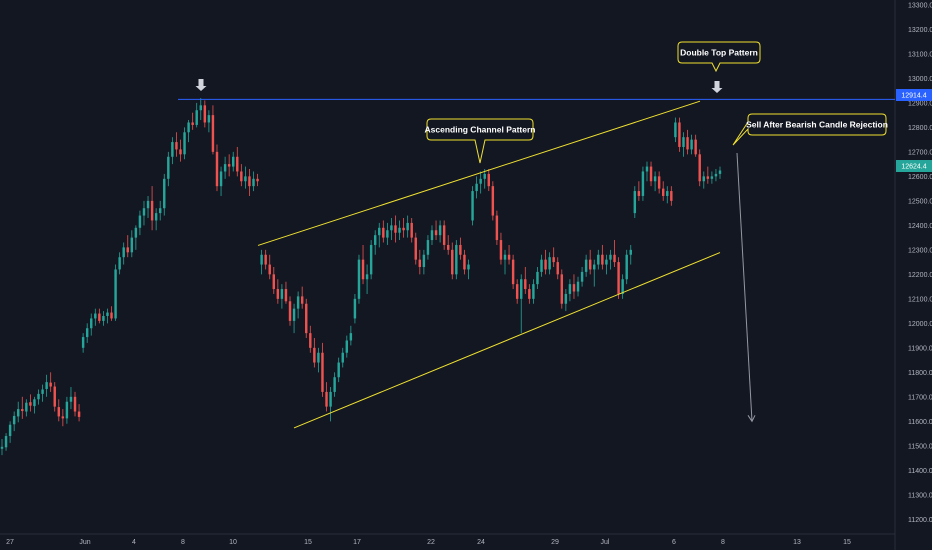 The image size is (932, 550). What do you see at coordinates (507, 340) in the screenshot?
I see `channel-lower-line` at bounding box center [507, 340].